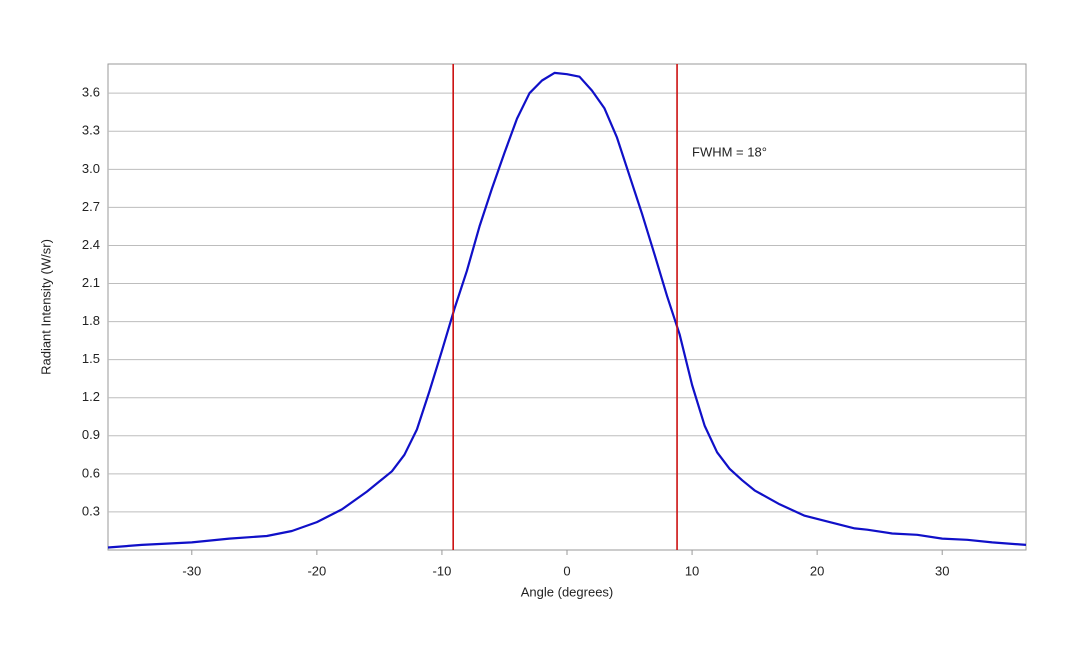 This screenshot has height=648, width=1080. Describe the element at coordinates (91, 434) in the screenshot. I see `y-tick-label: 0.9` at that location.